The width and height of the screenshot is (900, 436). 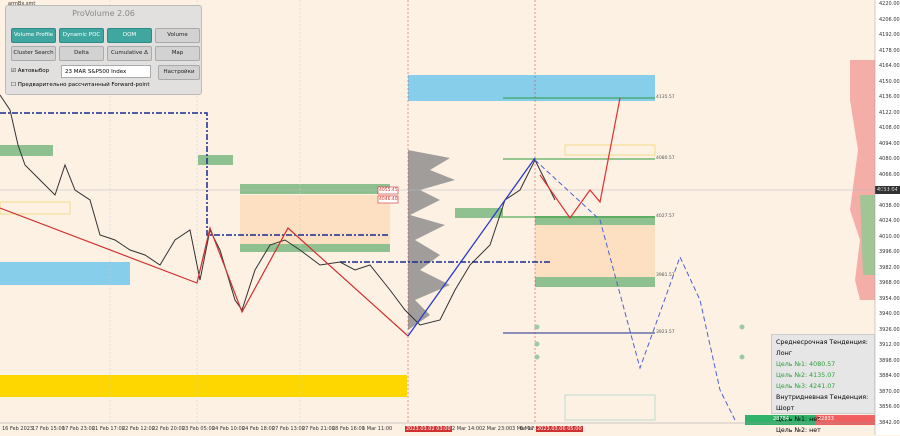 I want to click on tool-button: Cluster Search, so click(x=33, y=53).